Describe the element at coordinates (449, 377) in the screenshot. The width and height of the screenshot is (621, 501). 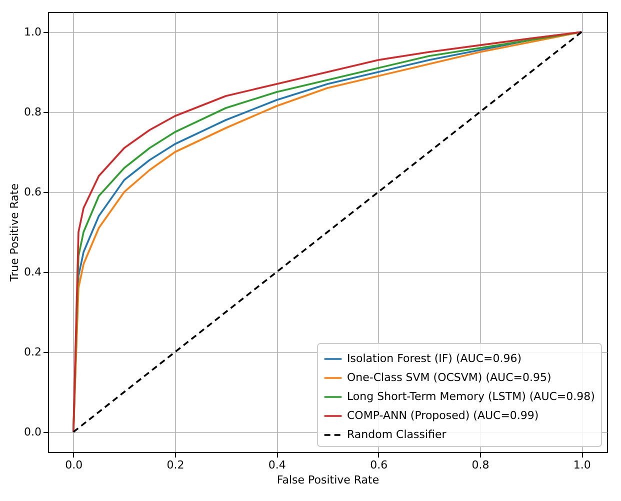
I see `legend-label: One-Class SVM (OCSVM) (AUC=0.95)` at that location.